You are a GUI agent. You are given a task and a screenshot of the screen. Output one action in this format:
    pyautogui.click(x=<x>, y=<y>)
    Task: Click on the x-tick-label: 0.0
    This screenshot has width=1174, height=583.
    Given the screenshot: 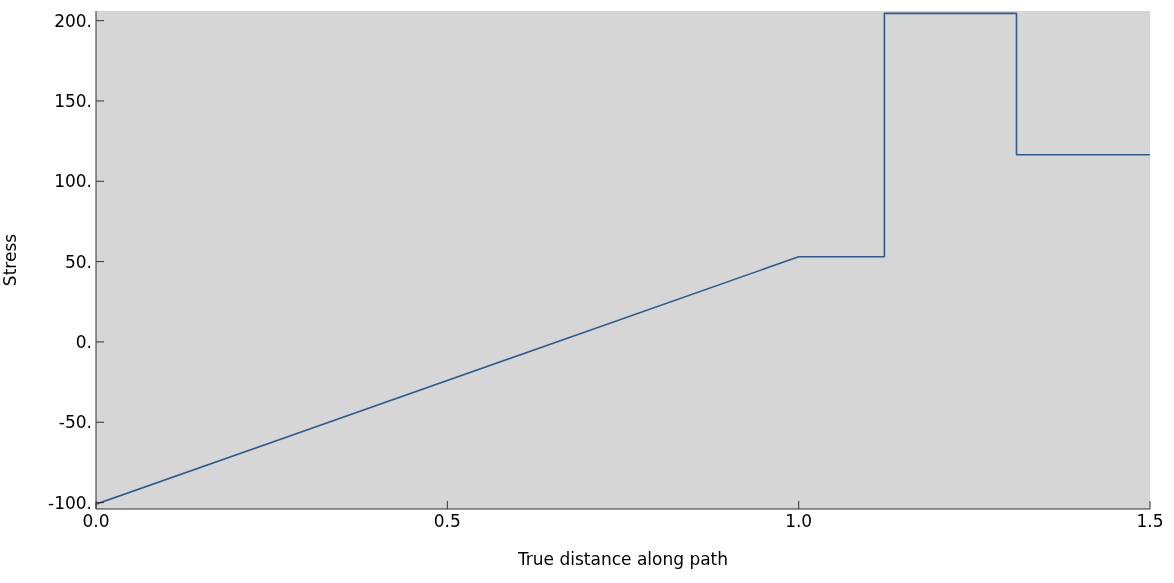 What is the action you would take?
    pyautogui.click(x=96, y=521)
    